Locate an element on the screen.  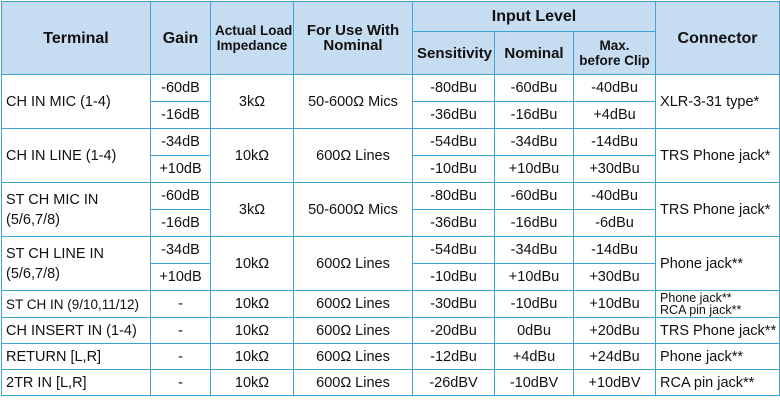
terminal-cell: ST CH IN (9/10,11/12) is located at coordinates (76, 304).